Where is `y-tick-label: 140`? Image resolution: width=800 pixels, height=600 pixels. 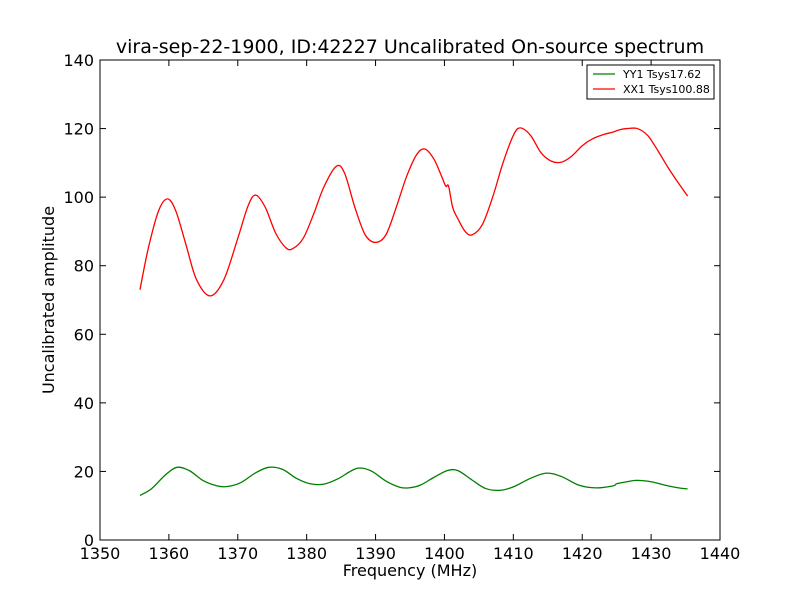 y-tick-label: 140 is located at coordinates (78, 60).